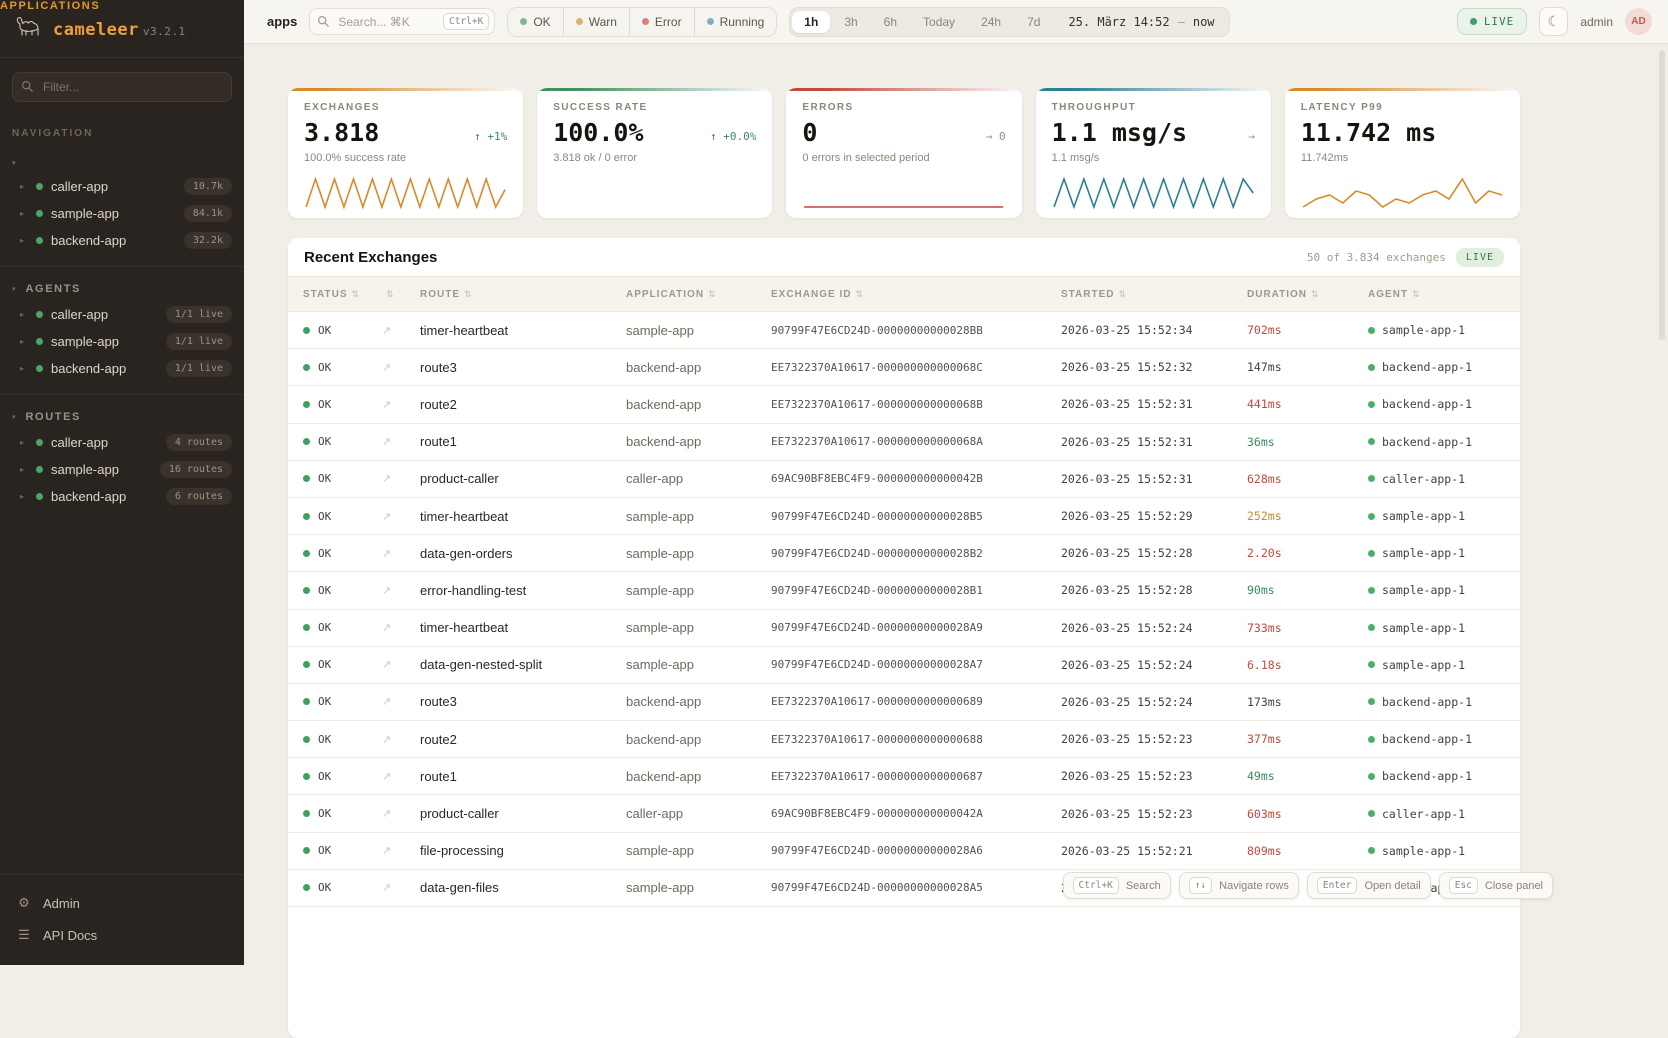 This screenshot has height=1038, width=1668. I want to click on keyboard-hint: Ctrl+K Search, so click(1117, 885).